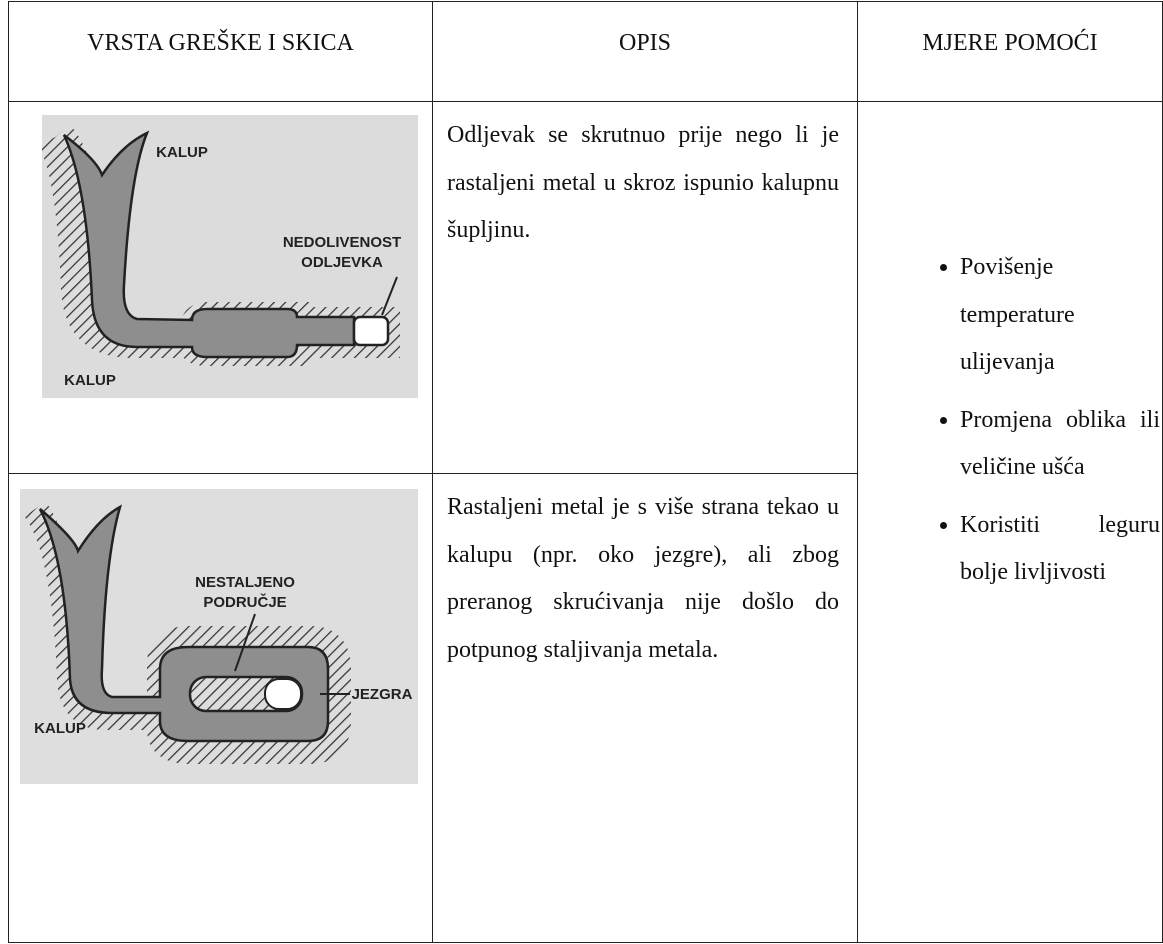  What do you see at coordinates (645, 51) in the screenshot?
I see `header-cell: OPIS` at bounding box center [645, 51].